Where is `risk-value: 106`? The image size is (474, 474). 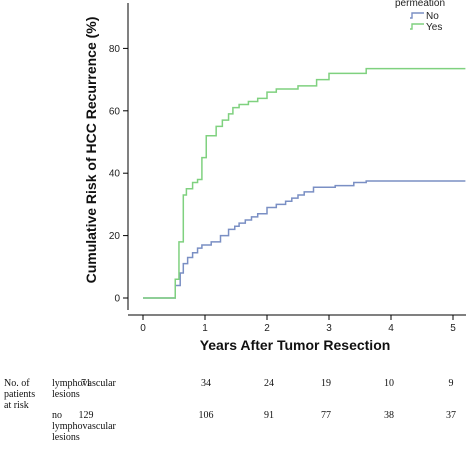
risk-value: 106 is located at coordinates (206, 415).